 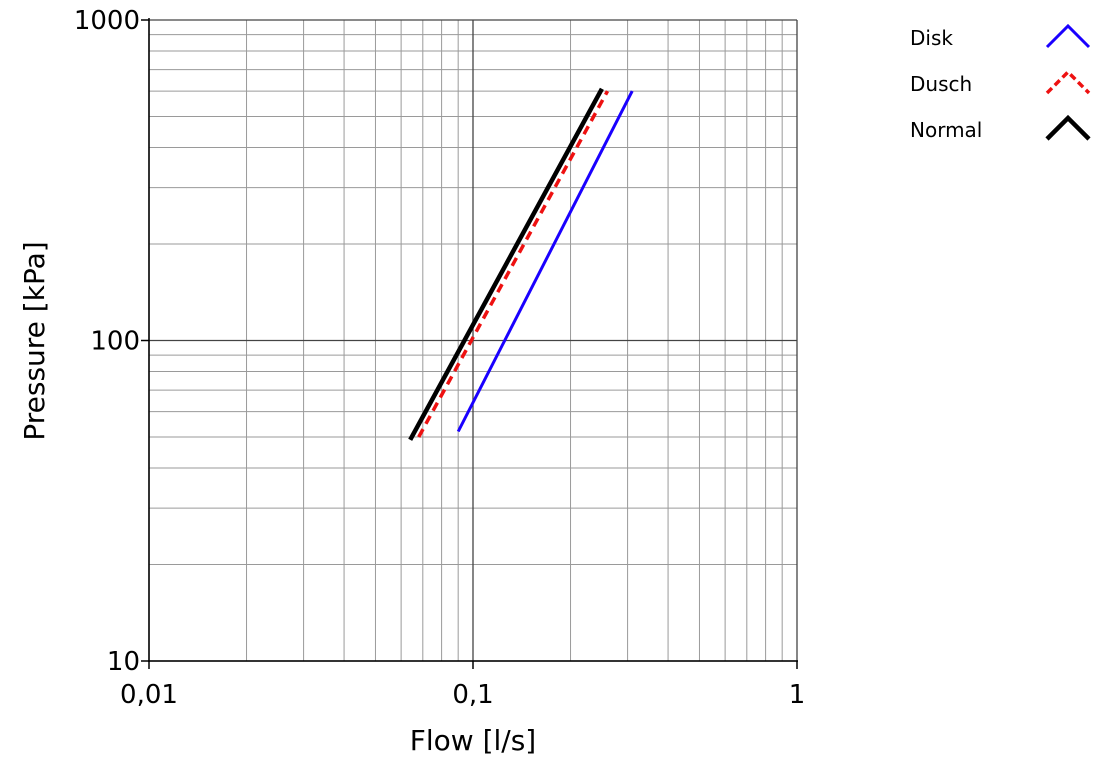 I want to click on y-tick-labels: 10 100 1000, so click(x=107, y=341).